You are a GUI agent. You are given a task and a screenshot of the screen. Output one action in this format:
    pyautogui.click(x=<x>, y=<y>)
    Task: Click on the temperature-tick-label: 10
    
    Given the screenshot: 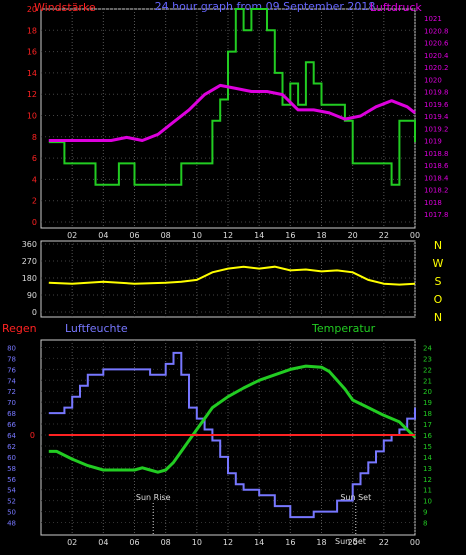 What is the action you would take?
    pyautogui.click(x=427, y=502)
    